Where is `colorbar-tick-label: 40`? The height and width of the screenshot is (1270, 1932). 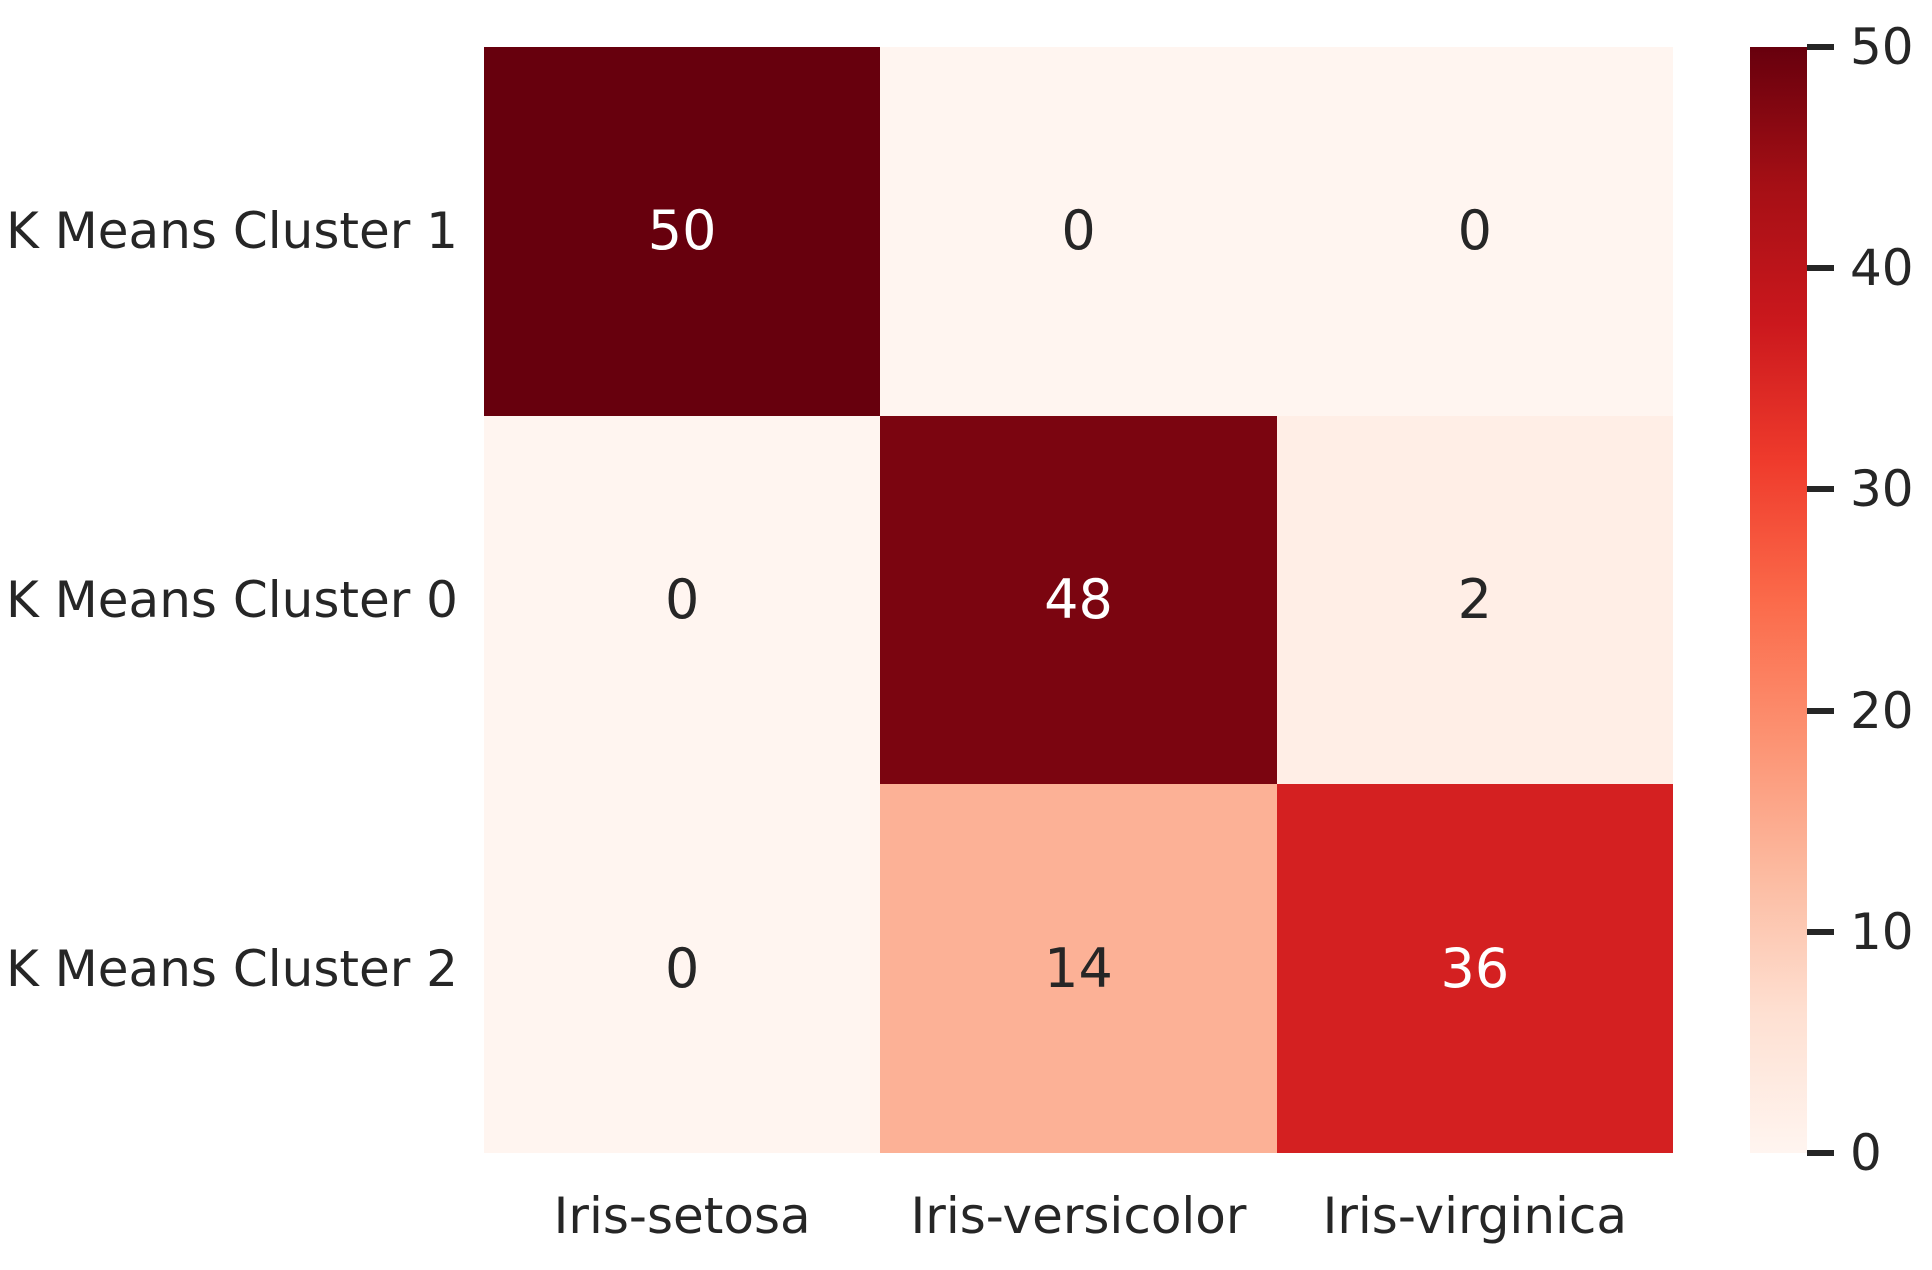
colorbar-tick-label: 40 is located at coordinates (1882, 268).